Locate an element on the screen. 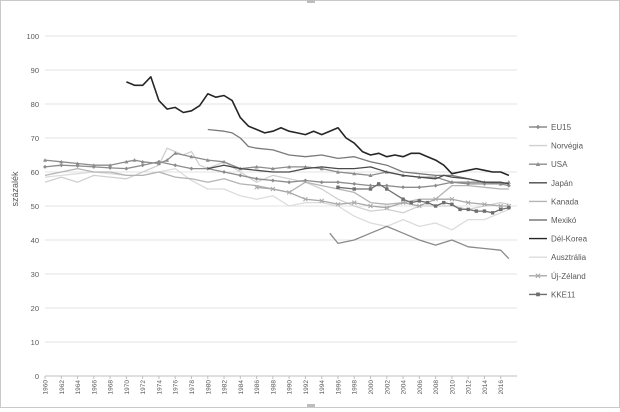 This screenshot has width=620, height=412. y-tick-label: 90 is located at coordinates (35, 70).